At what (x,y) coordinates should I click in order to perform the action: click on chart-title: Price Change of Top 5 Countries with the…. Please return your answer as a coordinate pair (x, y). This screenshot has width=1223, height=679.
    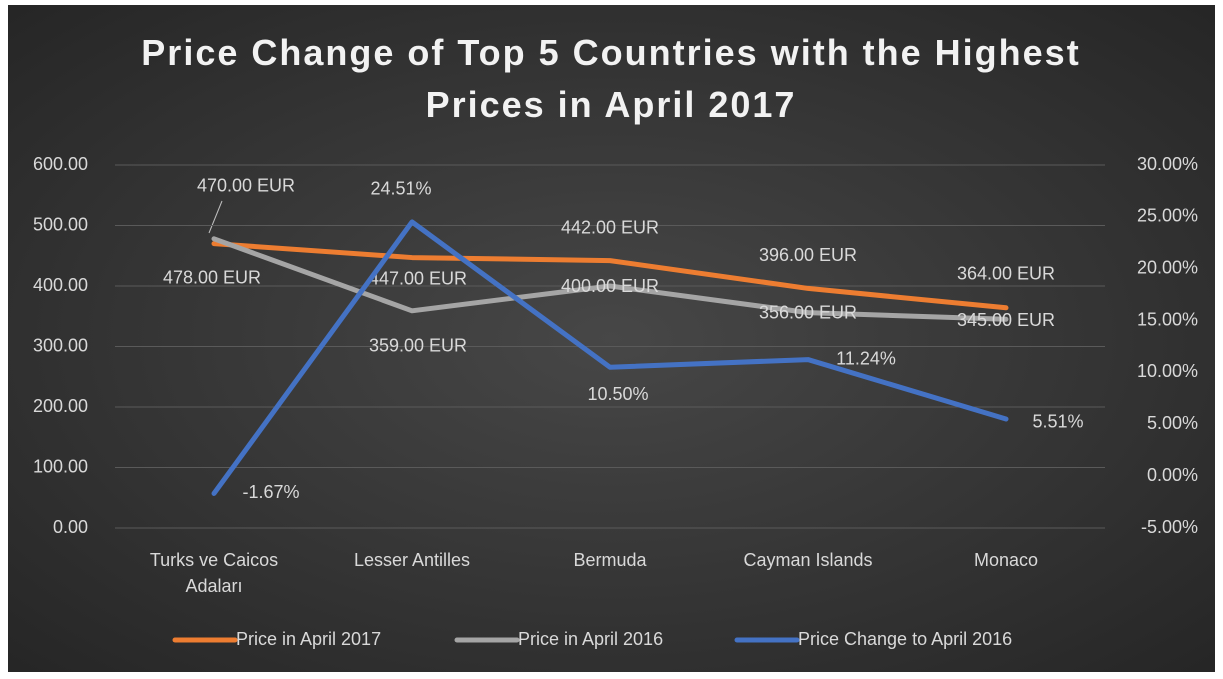
    Looking at the image, I should click on (610, 78).